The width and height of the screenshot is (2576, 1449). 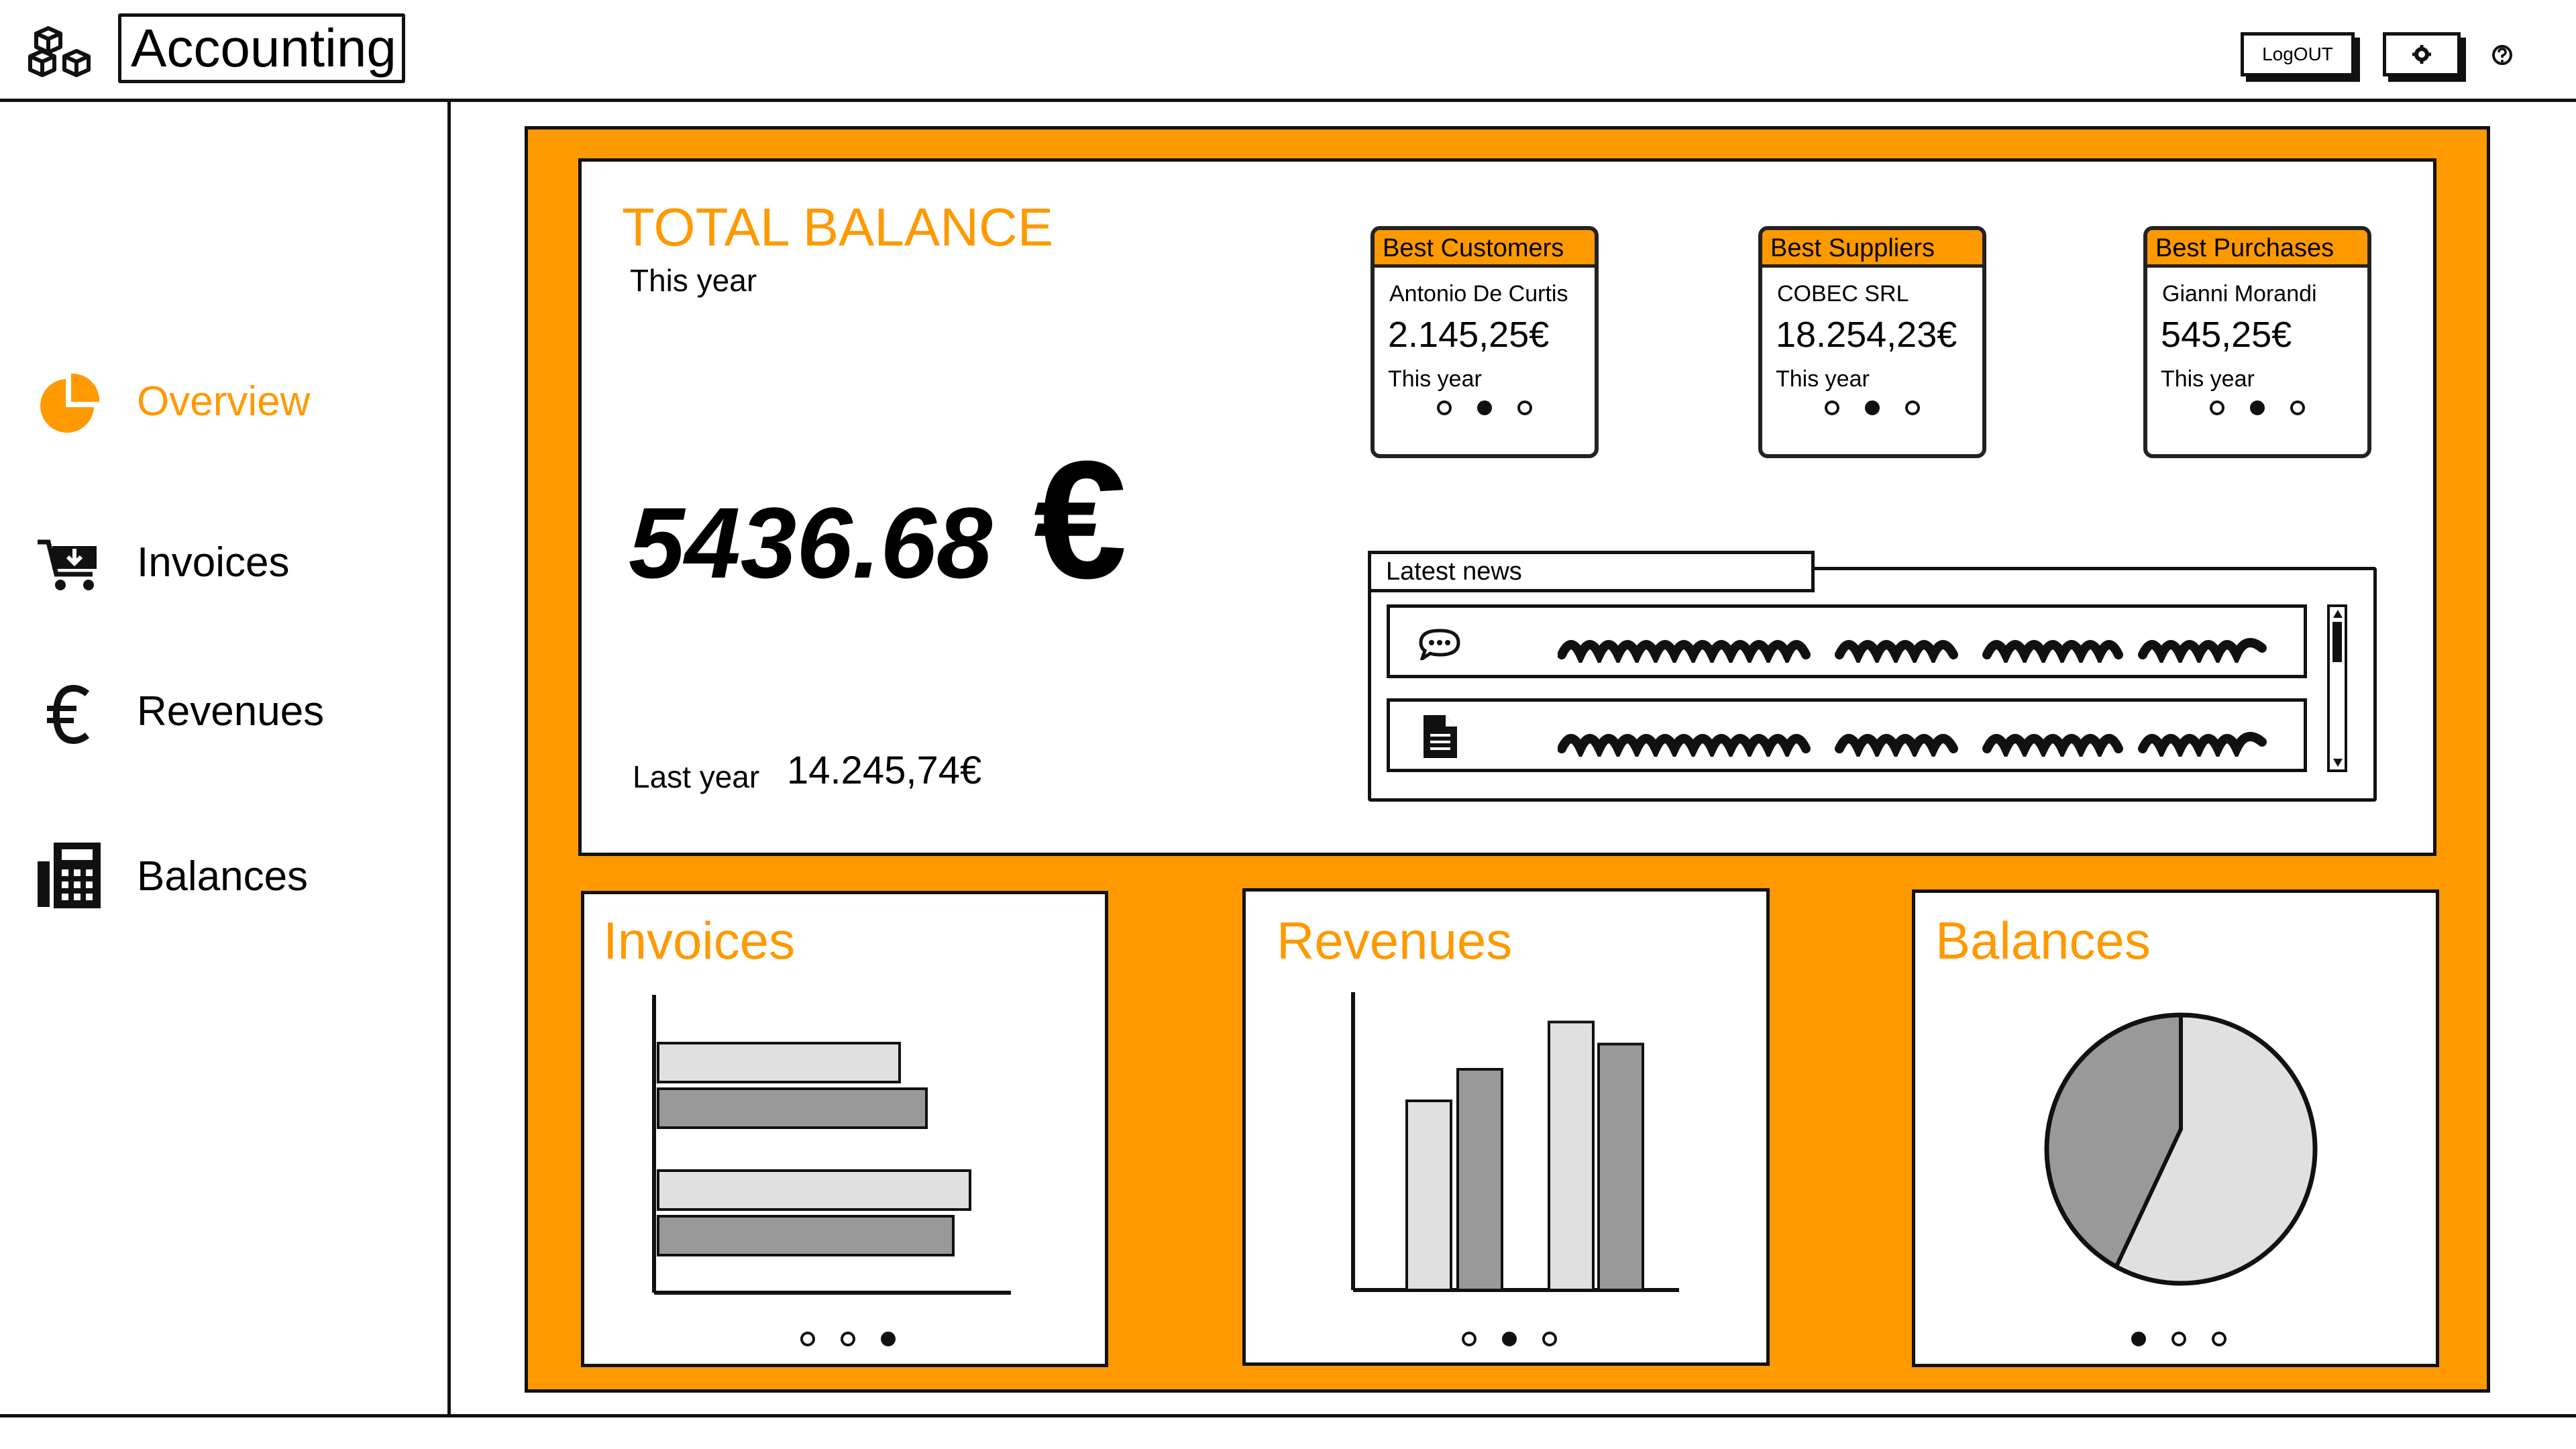 What do you see at coordinates (231, 711) in the screenshot?
I see `sidebar-item-label: Revenues` at bounding box center [231, 711].